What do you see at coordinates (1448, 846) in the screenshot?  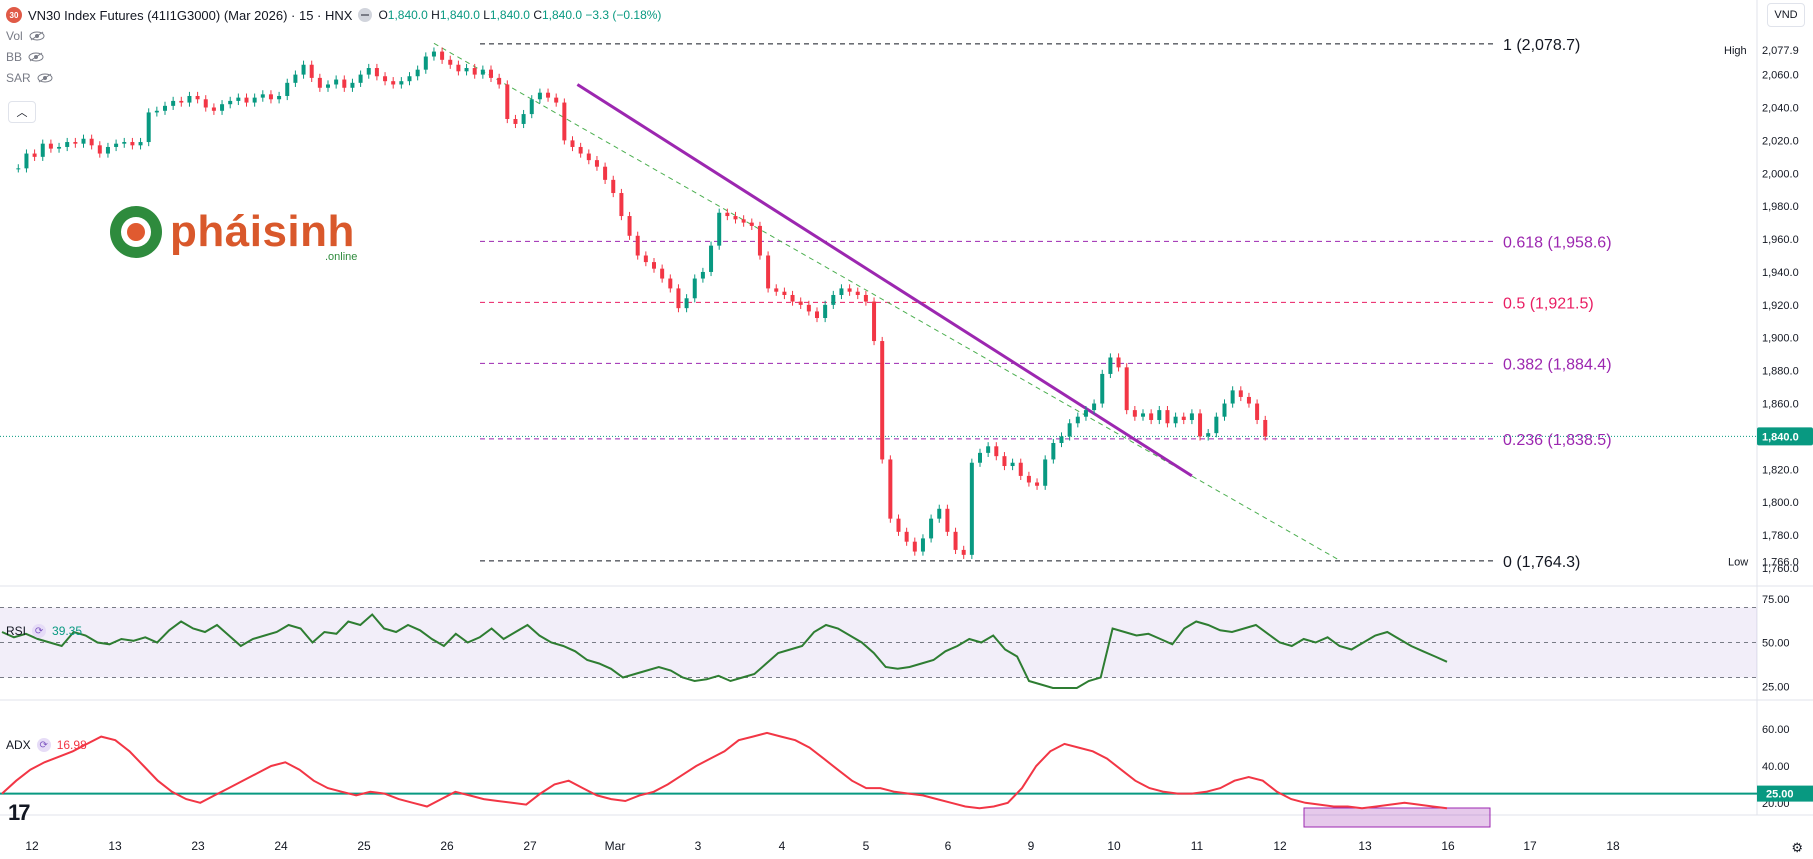 I see `time-axis-label: 16` at bounding box center [1448, 846].